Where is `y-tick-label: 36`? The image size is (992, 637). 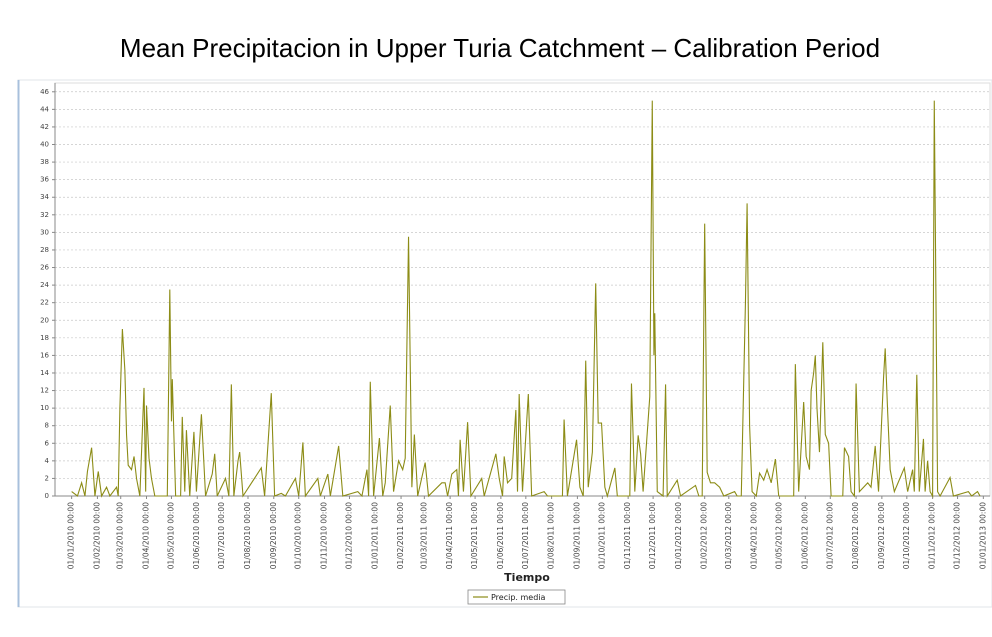
y-tick-label: 36 is located at coordinates (44, 180).